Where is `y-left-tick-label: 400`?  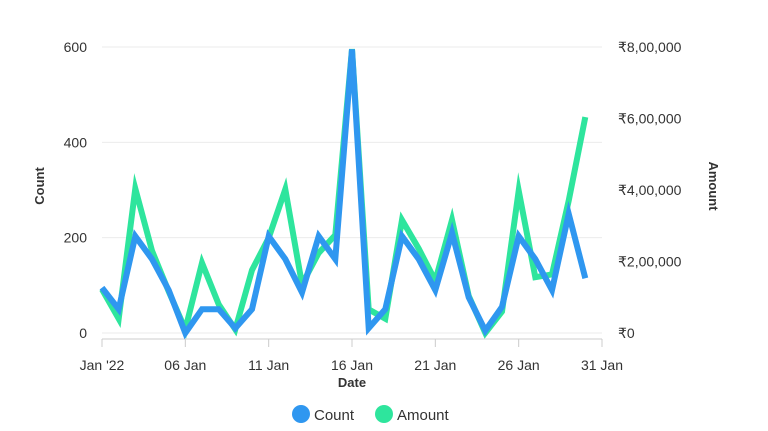 y-left-tick-label: 400 is located at coordinates (76, 142).